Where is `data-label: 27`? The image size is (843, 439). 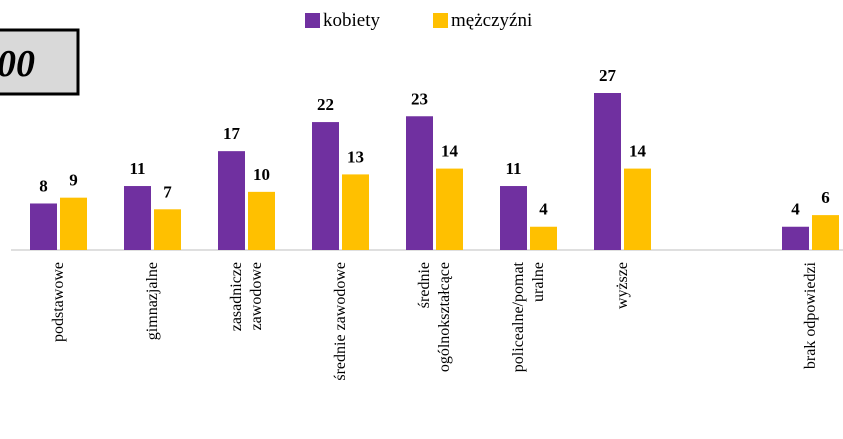 data-label: 27 is located at coordinates (608, 75).